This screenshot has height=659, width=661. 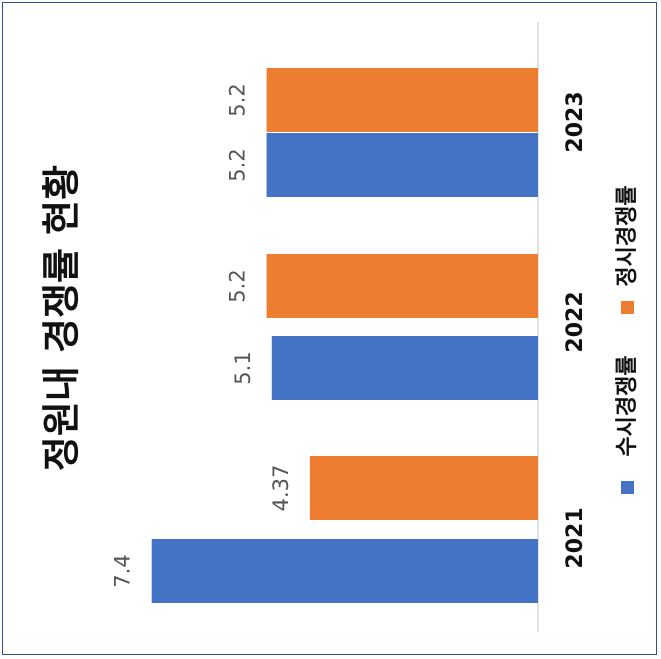 What do you see at coordinates (243, 367) in the screenshot?
I see `data-label-2022-series-1: 5.1` at bounding box center [243, 367].